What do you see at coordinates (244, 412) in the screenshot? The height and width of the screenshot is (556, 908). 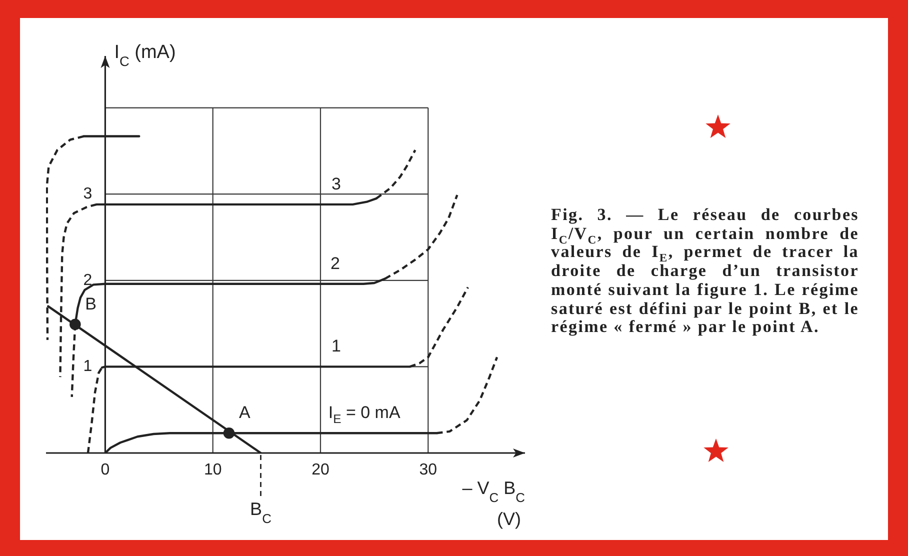 I see `annotation: A` at bounding box center [244, 412].